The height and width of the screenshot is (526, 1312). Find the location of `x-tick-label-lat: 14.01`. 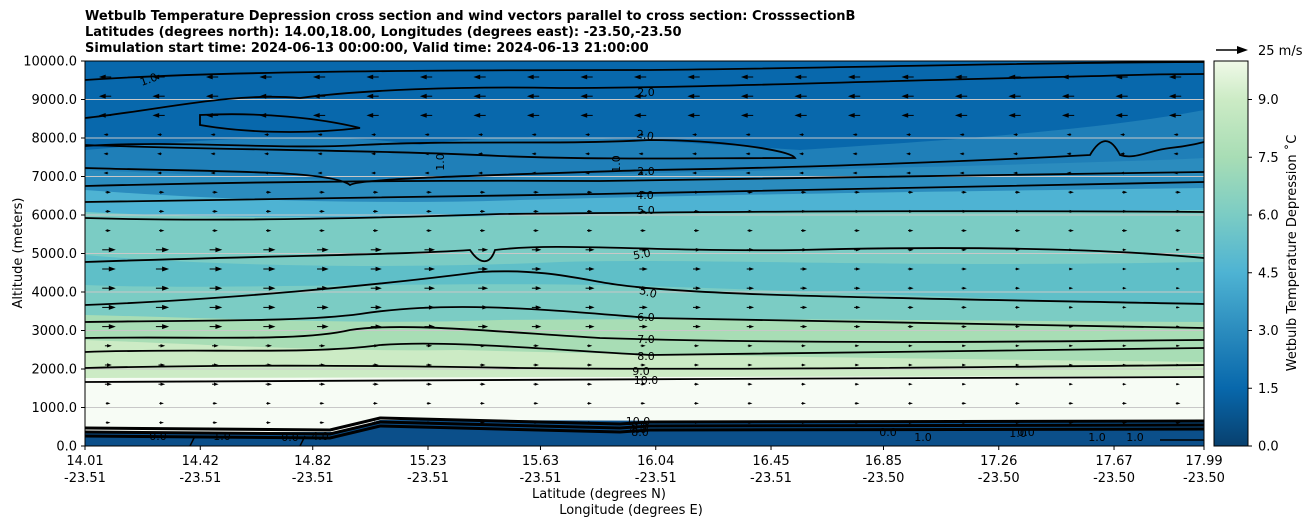

x-tick-label-lat: 14.01 is located at coordinates (84, 461).